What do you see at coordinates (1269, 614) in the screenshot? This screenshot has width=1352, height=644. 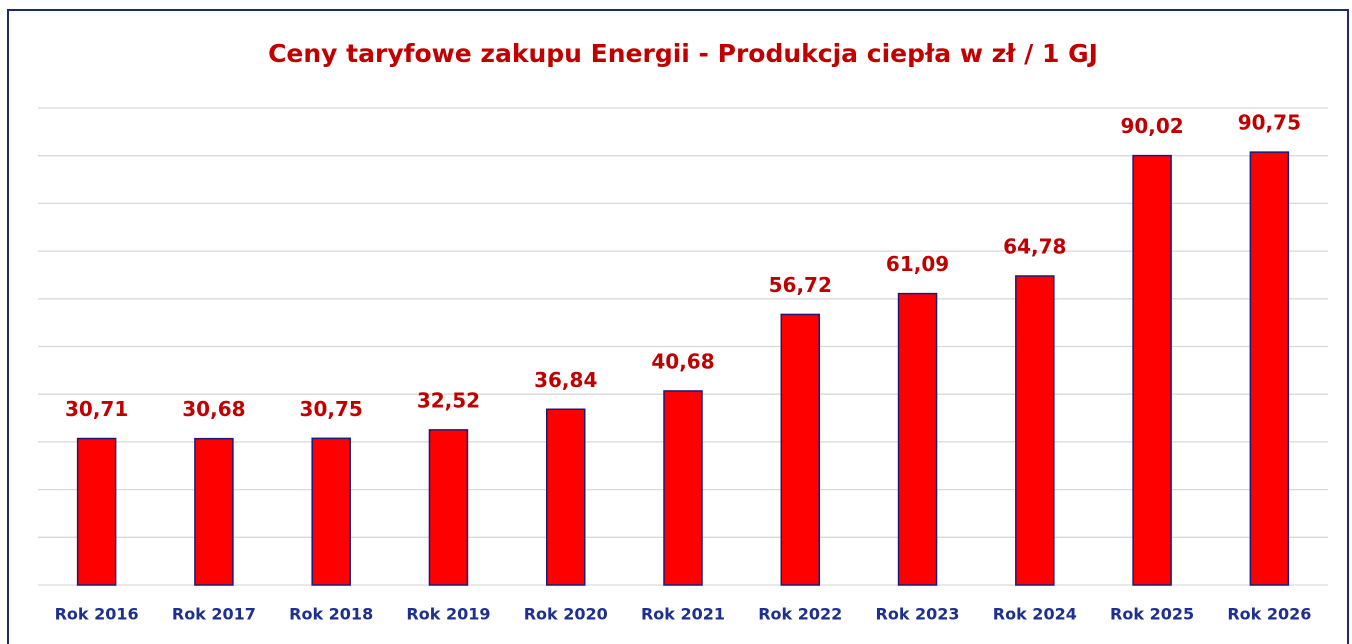 I see `x-tick-label: Rok 2026` at bounding box center [1269, 614].